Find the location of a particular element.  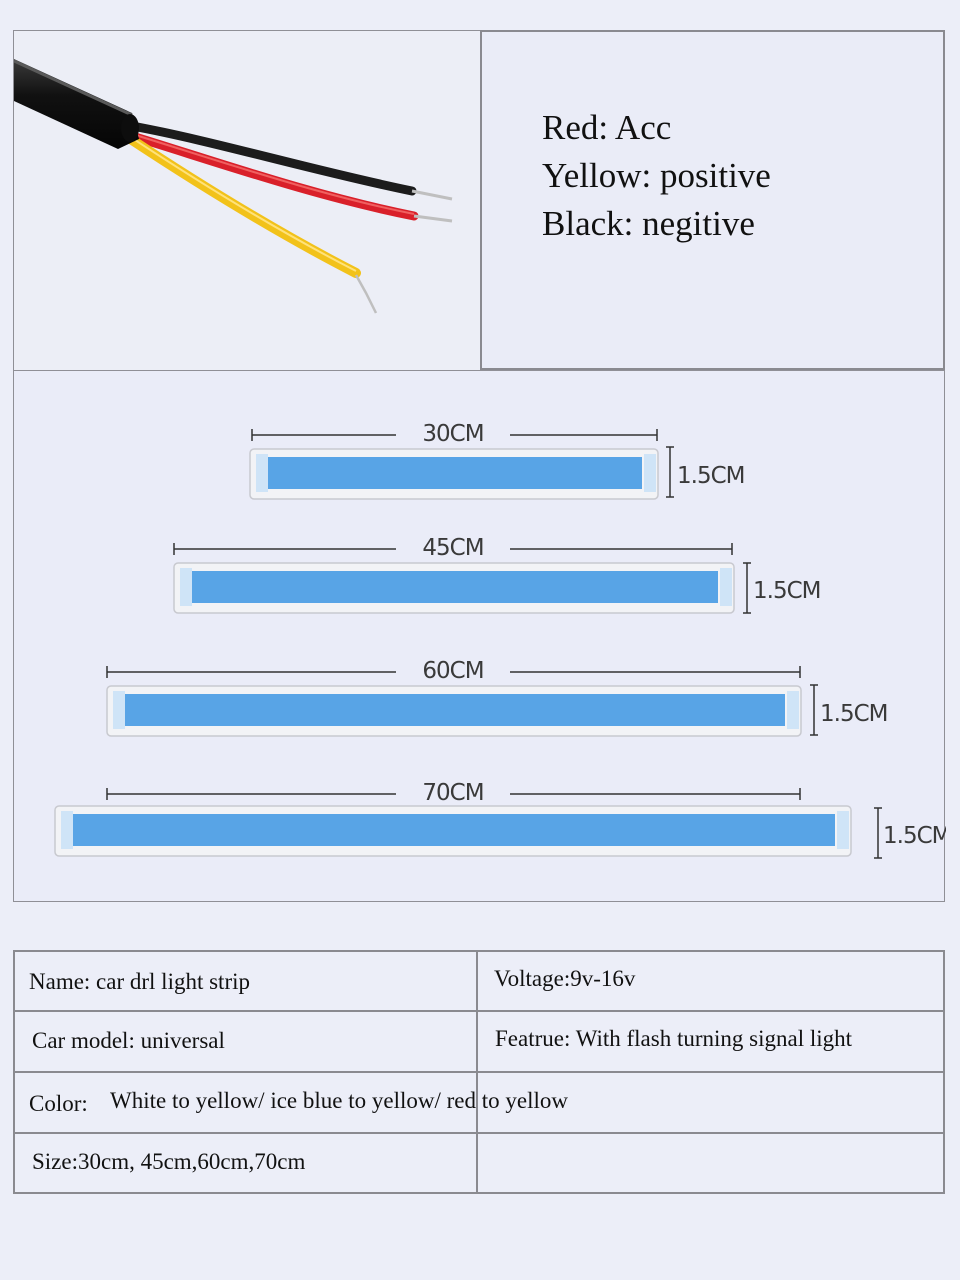

spec-feature: Featrue: With flash turning signal light is located at coordinates (674, 1038).